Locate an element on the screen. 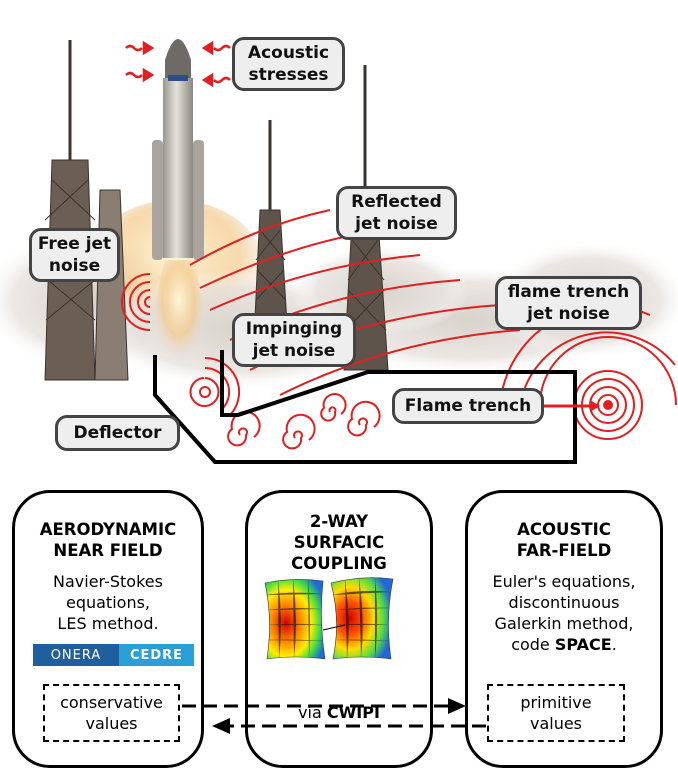 The width and height of the screenshot is (678, 779). free-jet-noise-rings is located at coordinates (136, 302).